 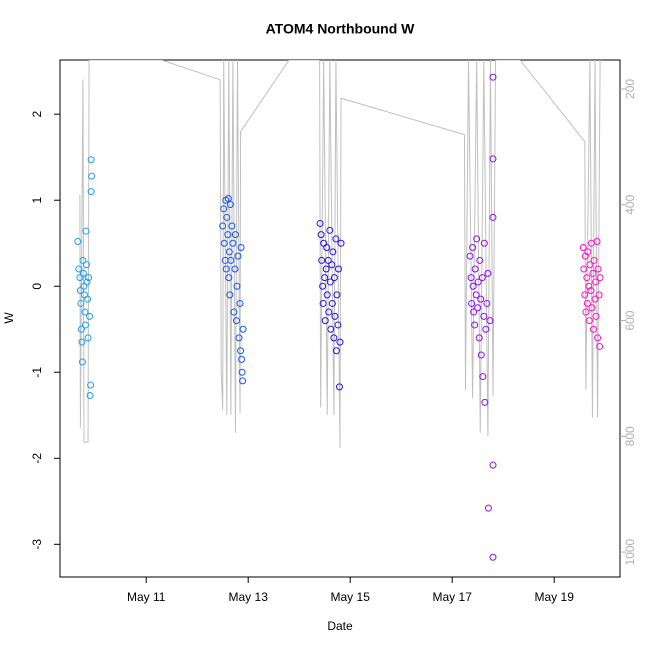 What do you see at coordinates (37, 286) in the screenshot?
I see `y-tick-label: 0` at bounding box center [37, 286].